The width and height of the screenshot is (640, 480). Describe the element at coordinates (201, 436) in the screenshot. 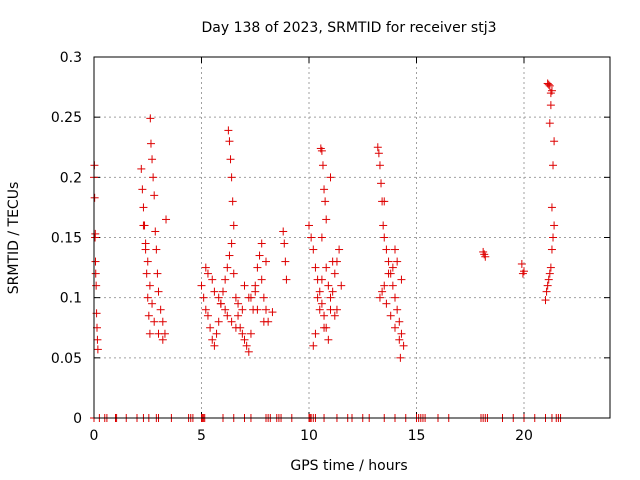

I see `x-tick-label: 5` at that location.